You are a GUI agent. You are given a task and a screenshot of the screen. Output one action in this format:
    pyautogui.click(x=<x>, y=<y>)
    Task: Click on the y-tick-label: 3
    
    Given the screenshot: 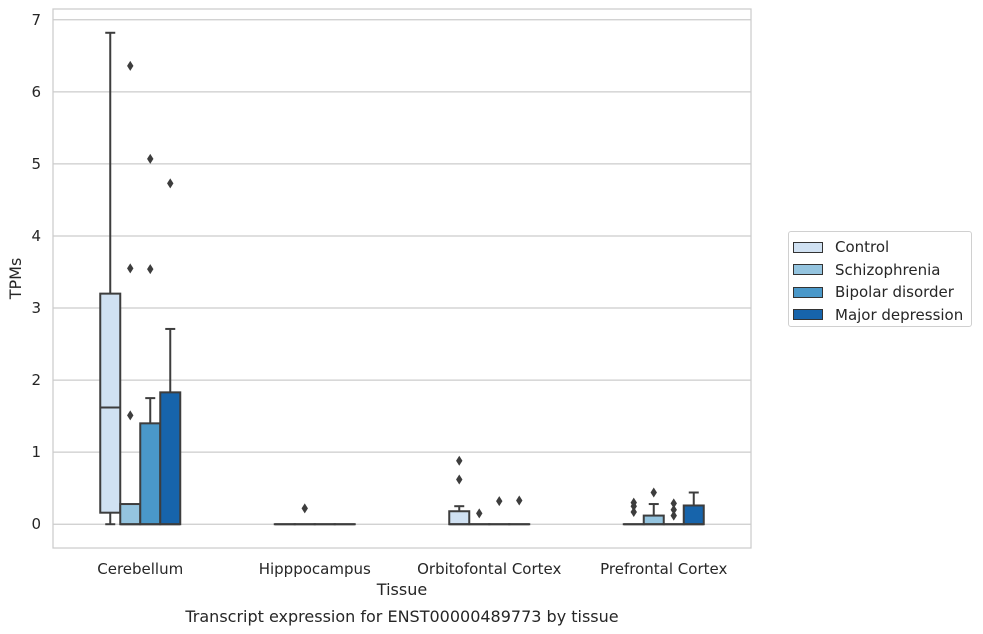 What is the action you would take?
    pyautogui.click(x=36, y=308)
    